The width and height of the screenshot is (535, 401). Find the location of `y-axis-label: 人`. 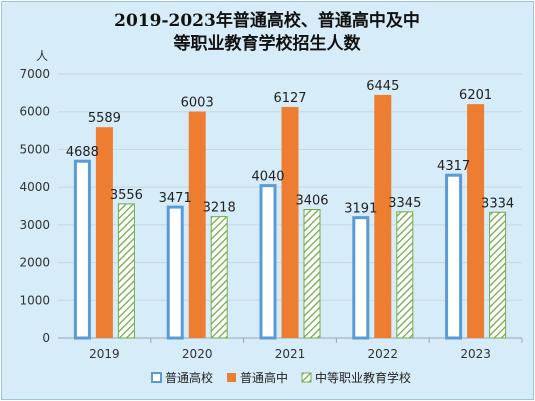

y-axis-label: 人 is located at coordinates (42, 56).